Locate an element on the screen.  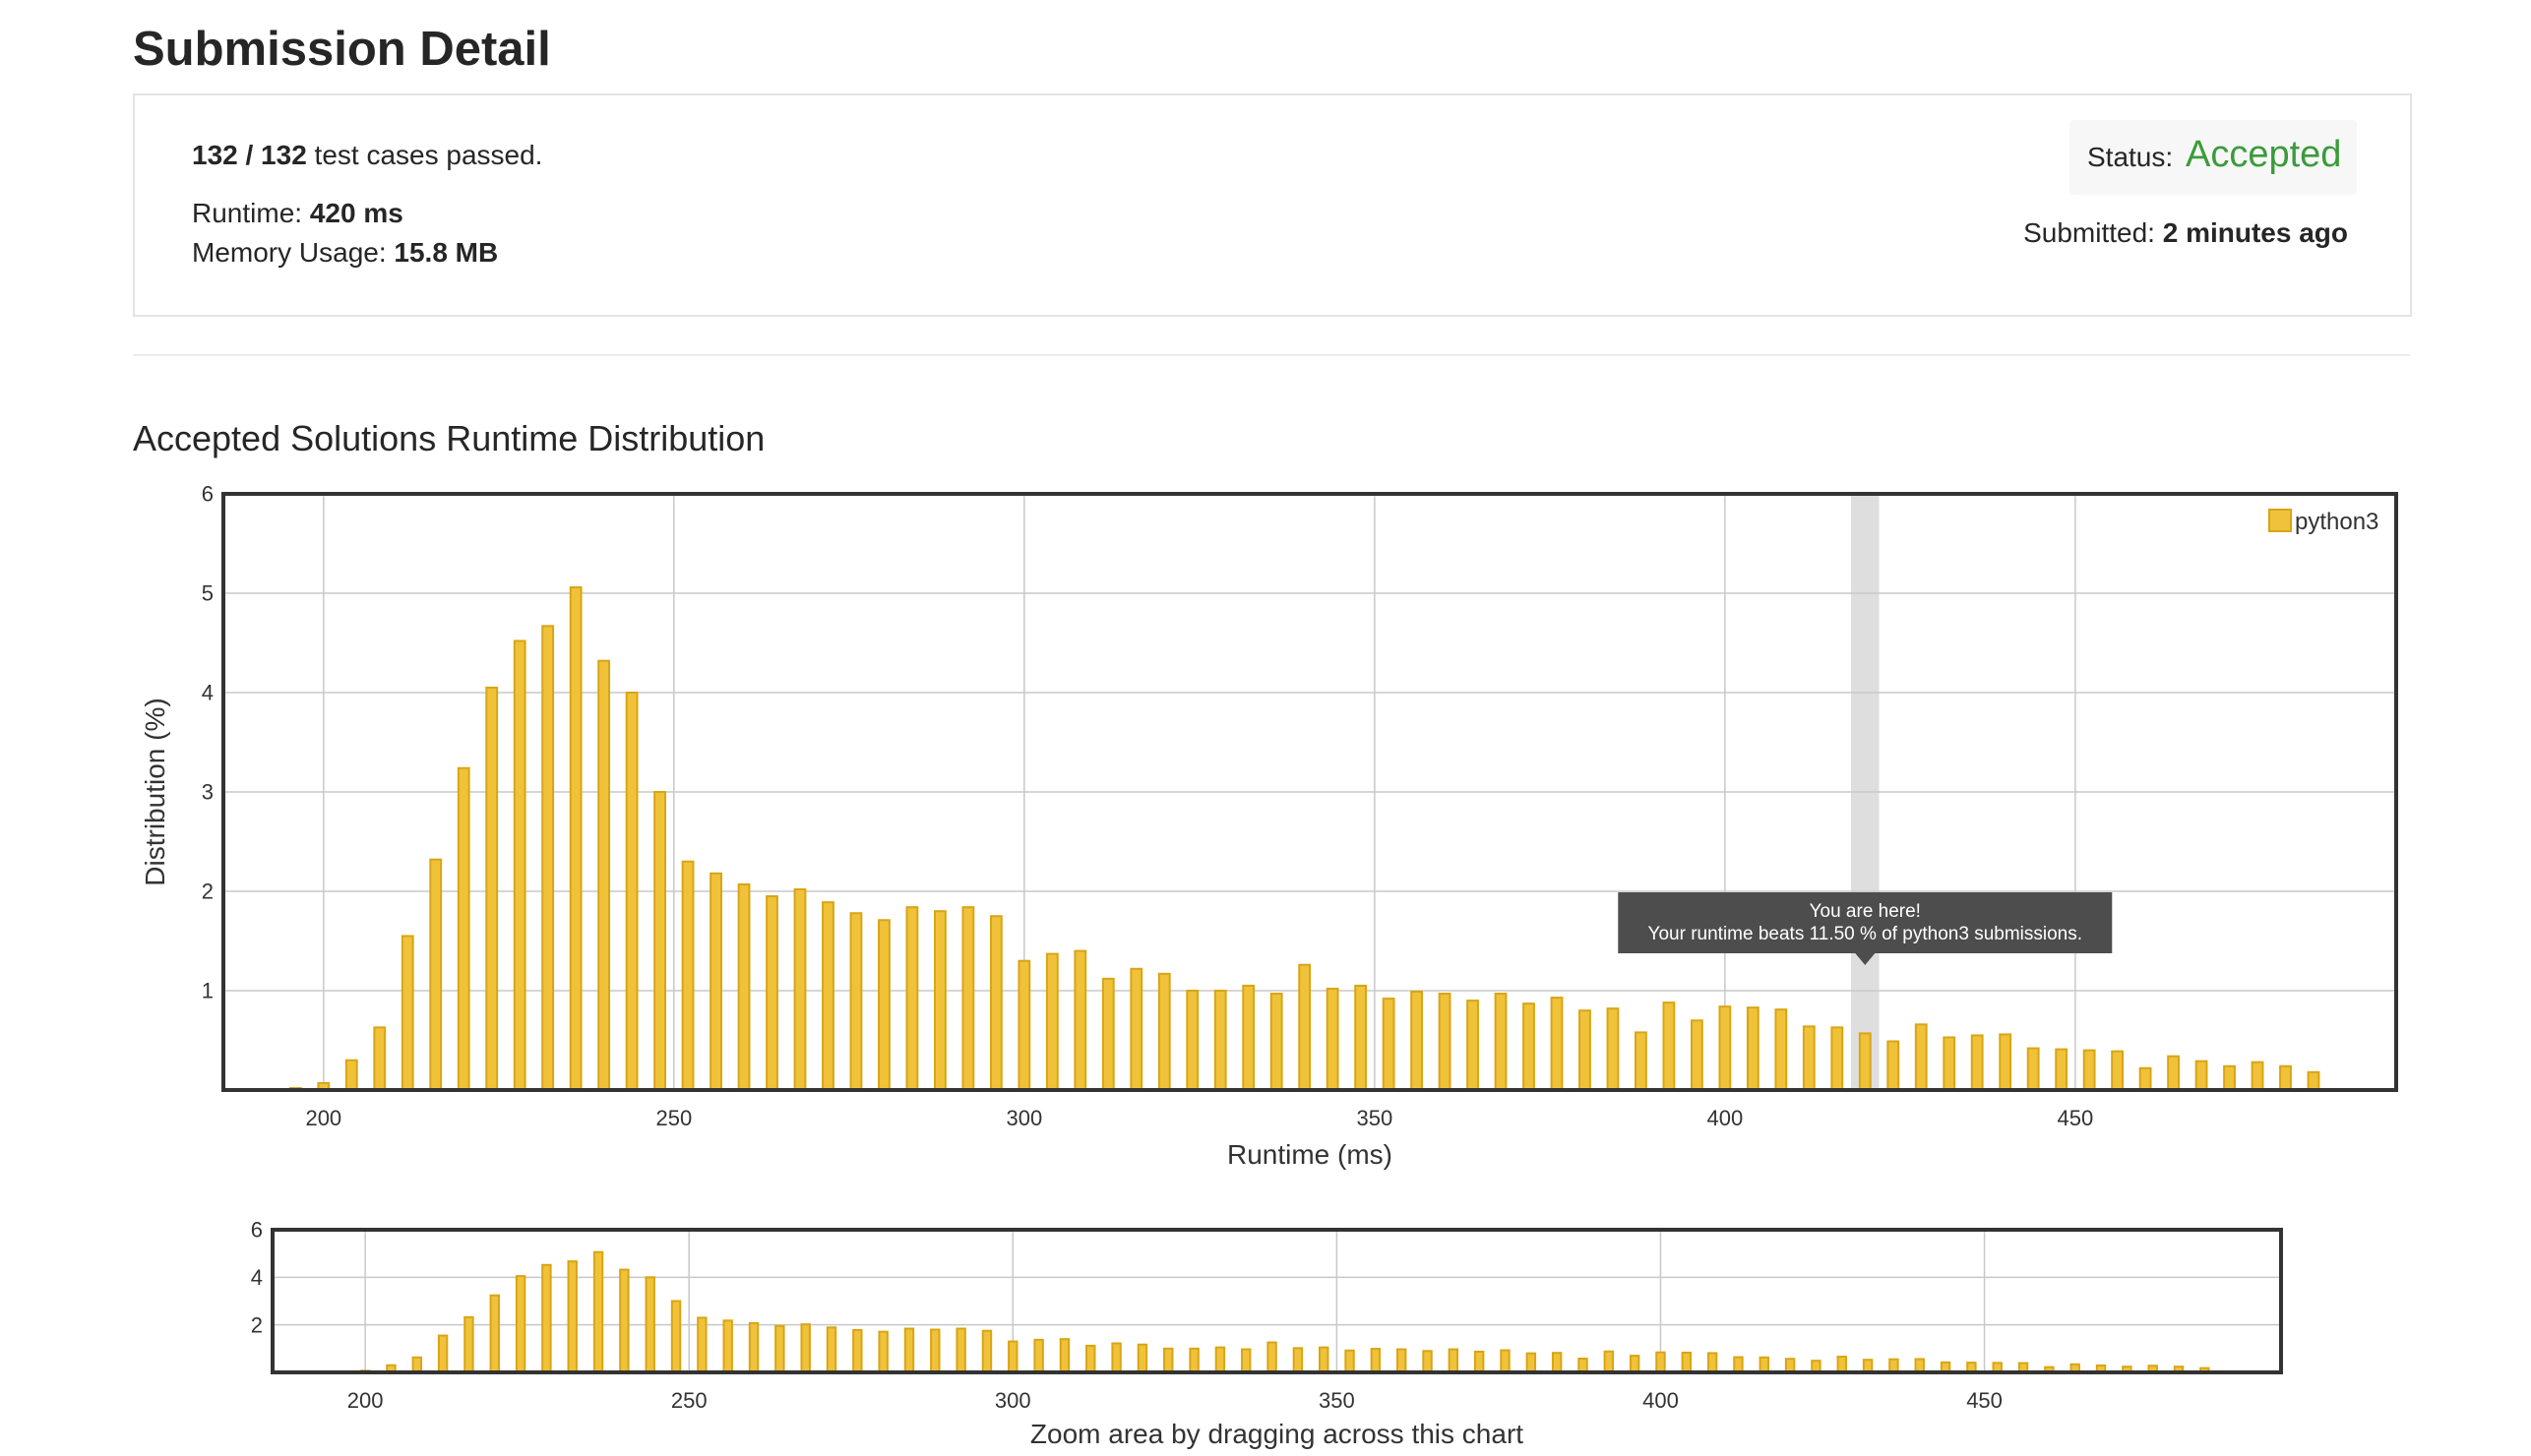
bar-296ms is located at coordinates (987, 1351).